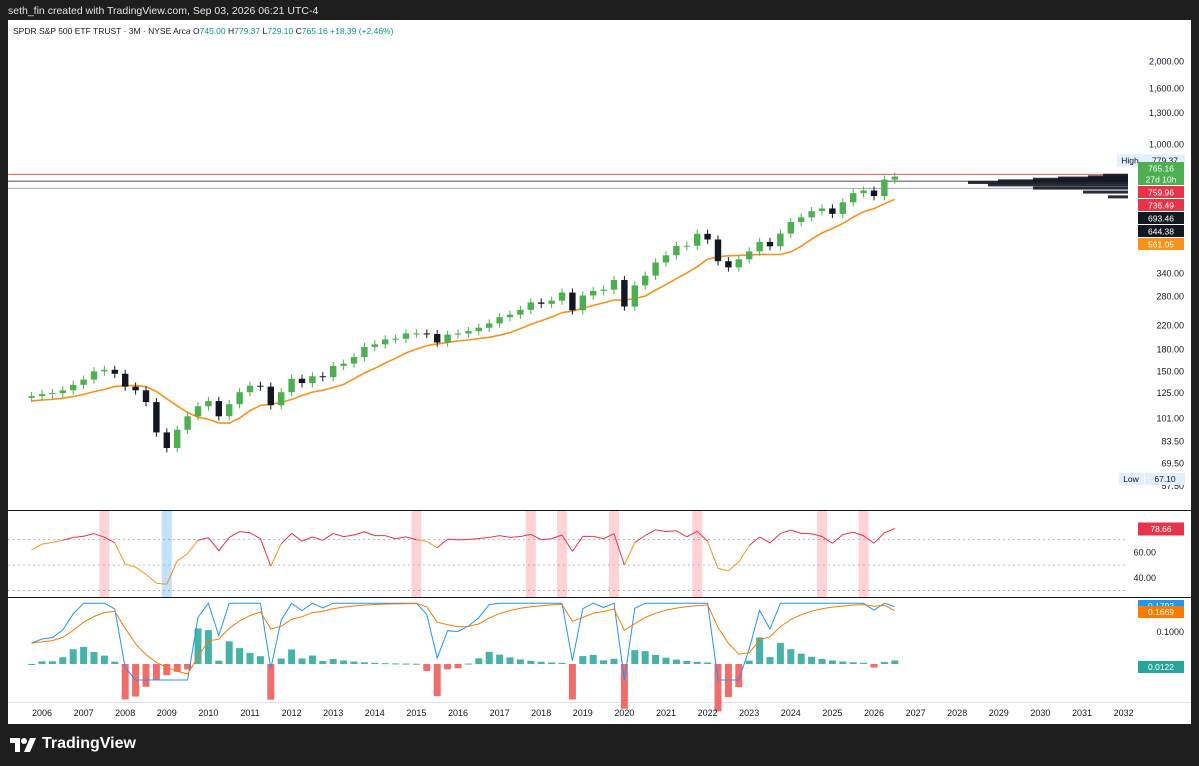 The width and height of the screenshot is (1199, 766). What do you see at coordinates (265, 31) in the screenshot?
I see `legend-low-label: L` at bounding box center [265, 31].